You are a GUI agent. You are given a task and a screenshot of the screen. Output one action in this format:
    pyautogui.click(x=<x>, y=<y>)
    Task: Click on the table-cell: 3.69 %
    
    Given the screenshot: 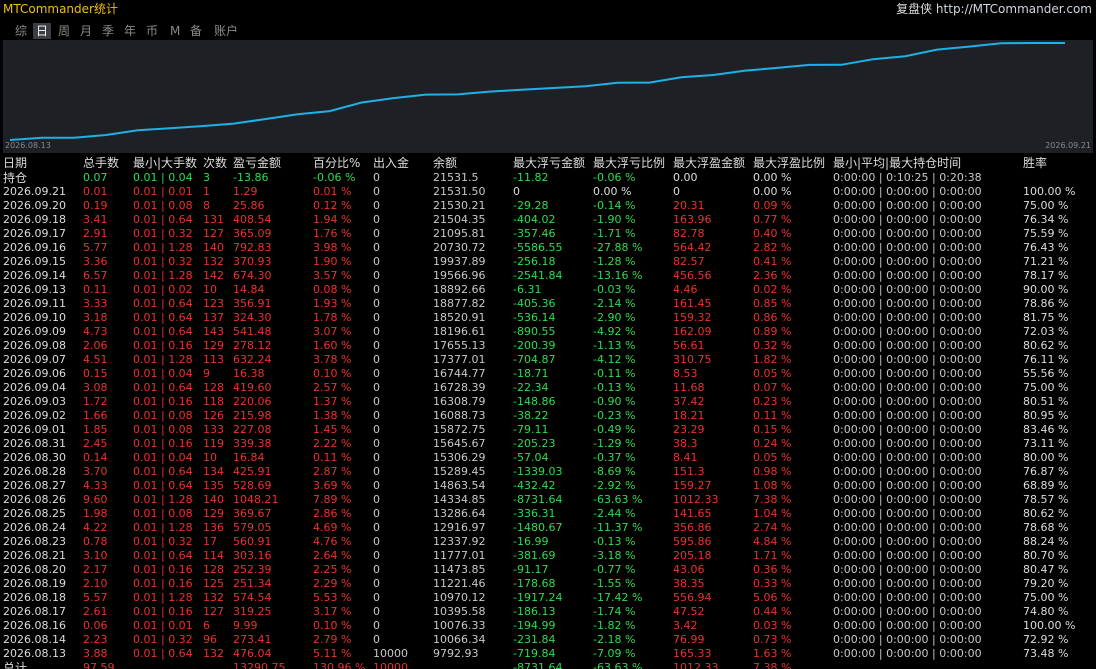 What is the action you would take?
    pyautogui.click(x=332, y=485)
    